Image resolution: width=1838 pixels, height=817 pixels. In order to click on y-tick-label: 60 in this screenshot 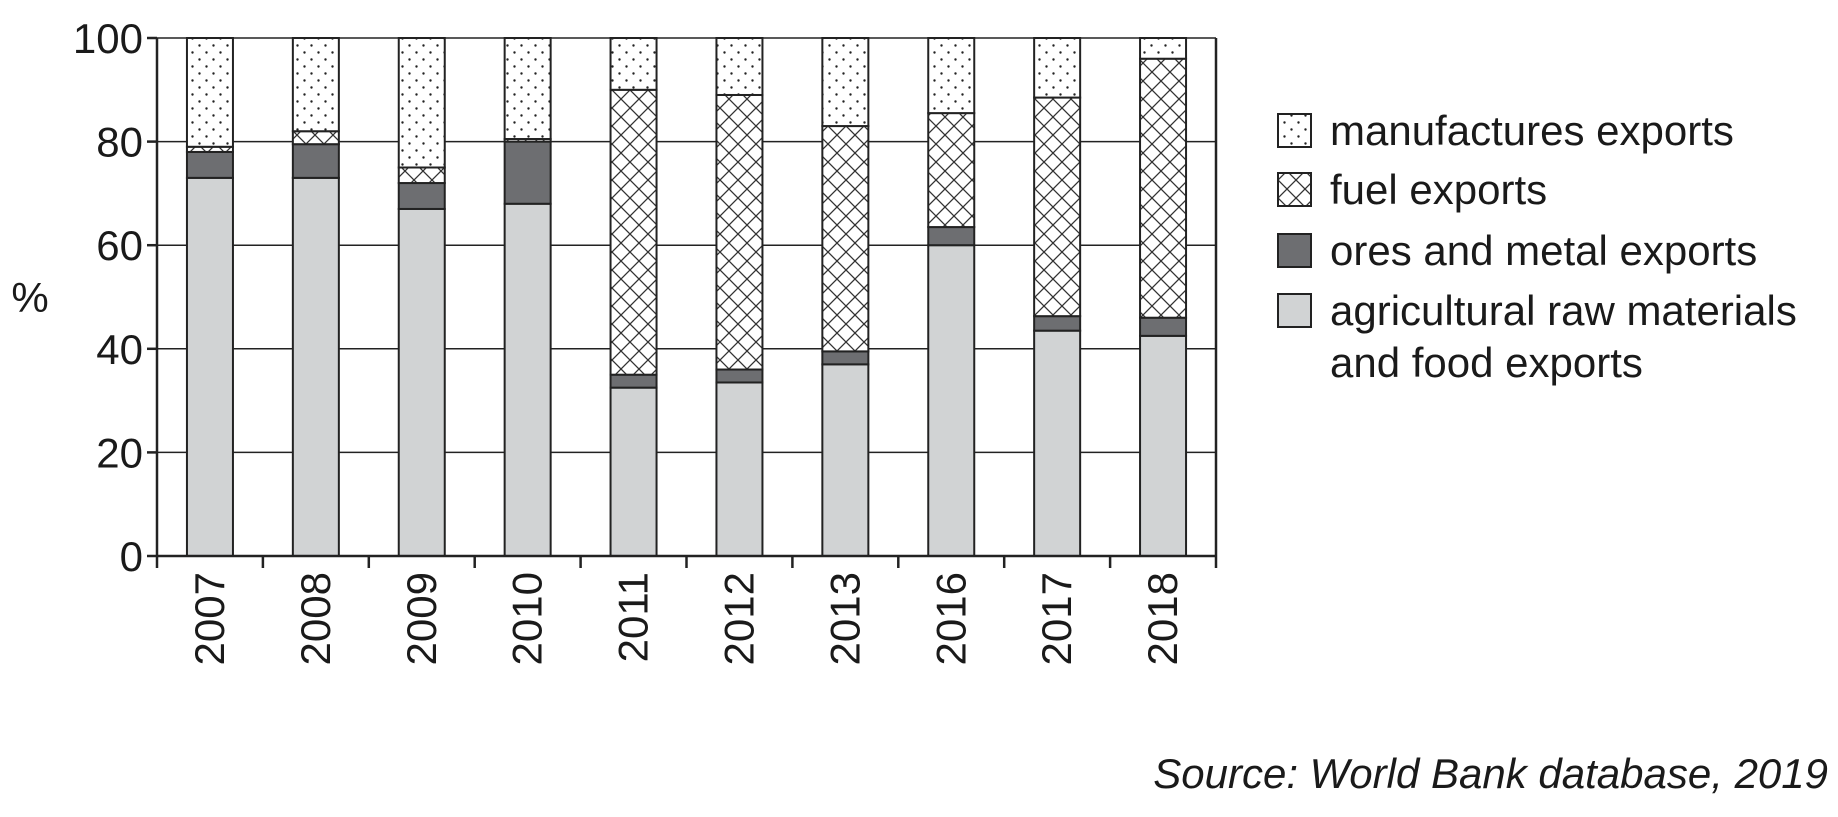, I will do `click(119, 245)`.